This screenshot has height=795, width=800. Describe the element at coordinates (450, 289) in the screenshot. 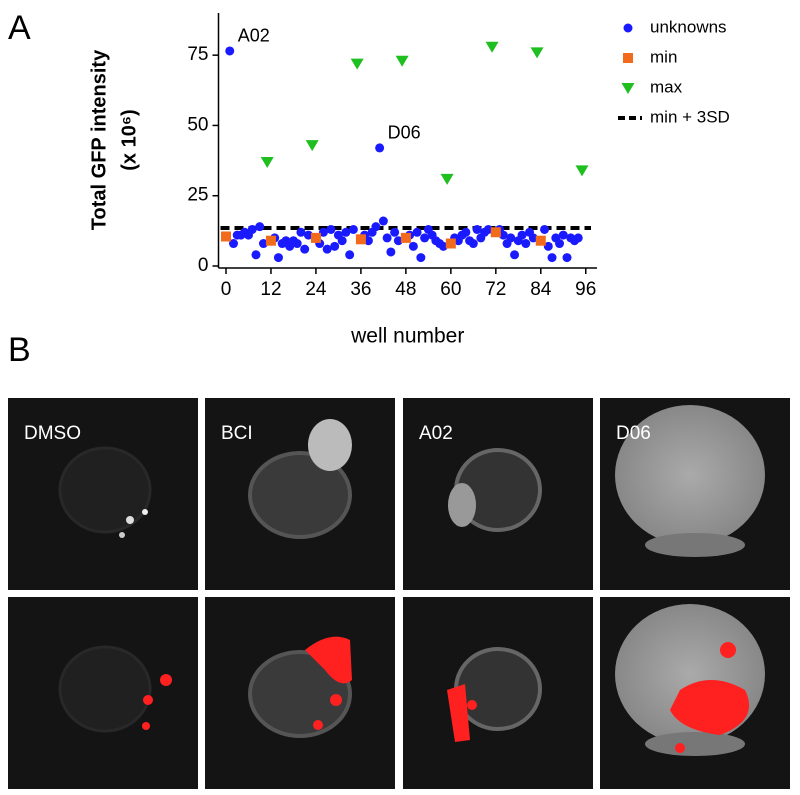

I see `x-tick-label: 60` at that location.